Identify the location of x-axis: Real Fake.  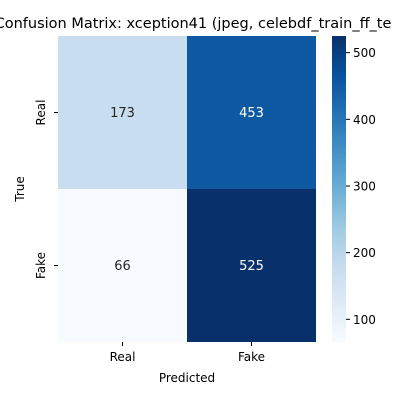
(187, 353).